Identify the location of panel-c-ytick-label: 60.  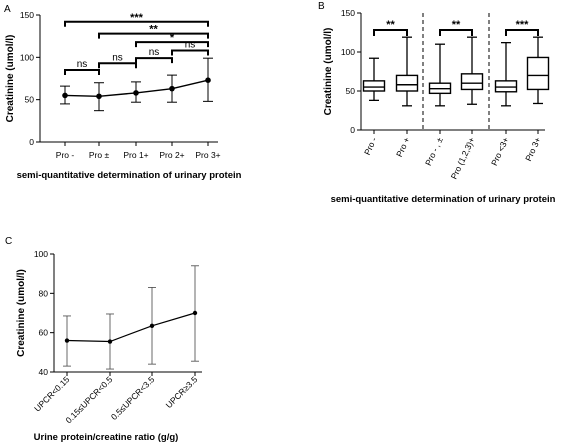
(44, 333).